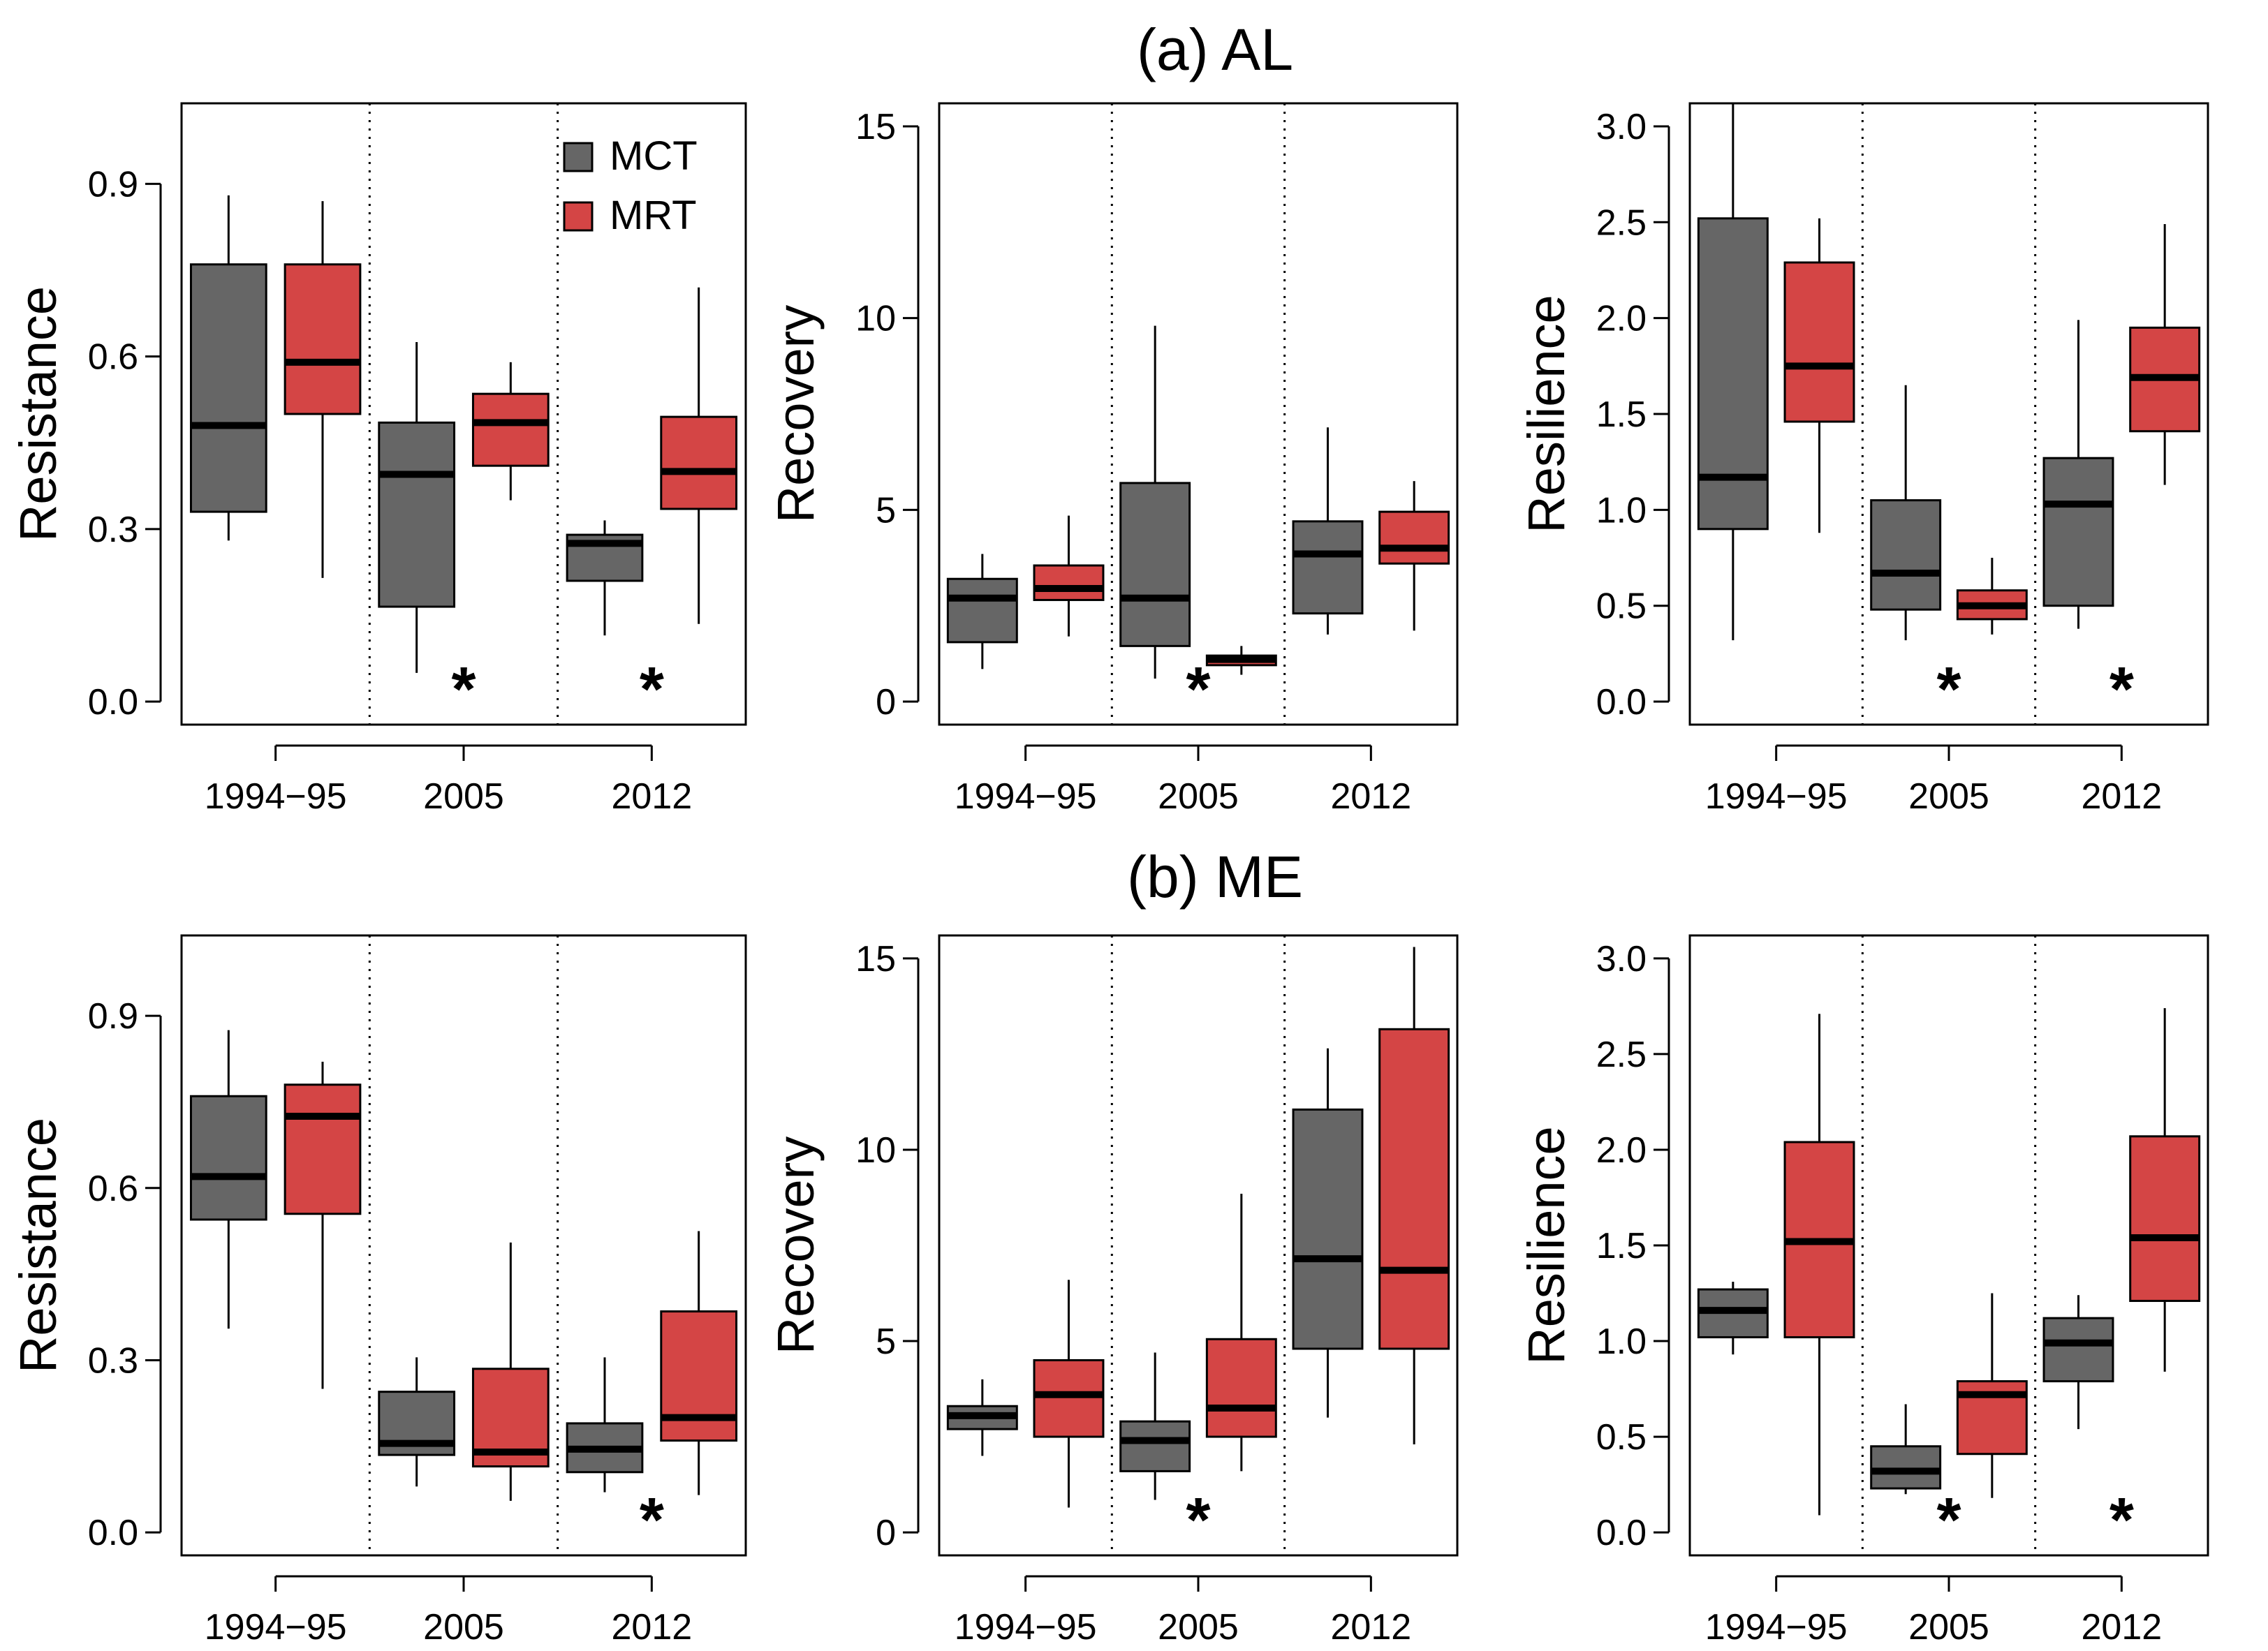 Image resolution: width=2268 pixels, height=1651 pixels. I want to click on y-tick-label: 2.0, so click(1621, 1150).